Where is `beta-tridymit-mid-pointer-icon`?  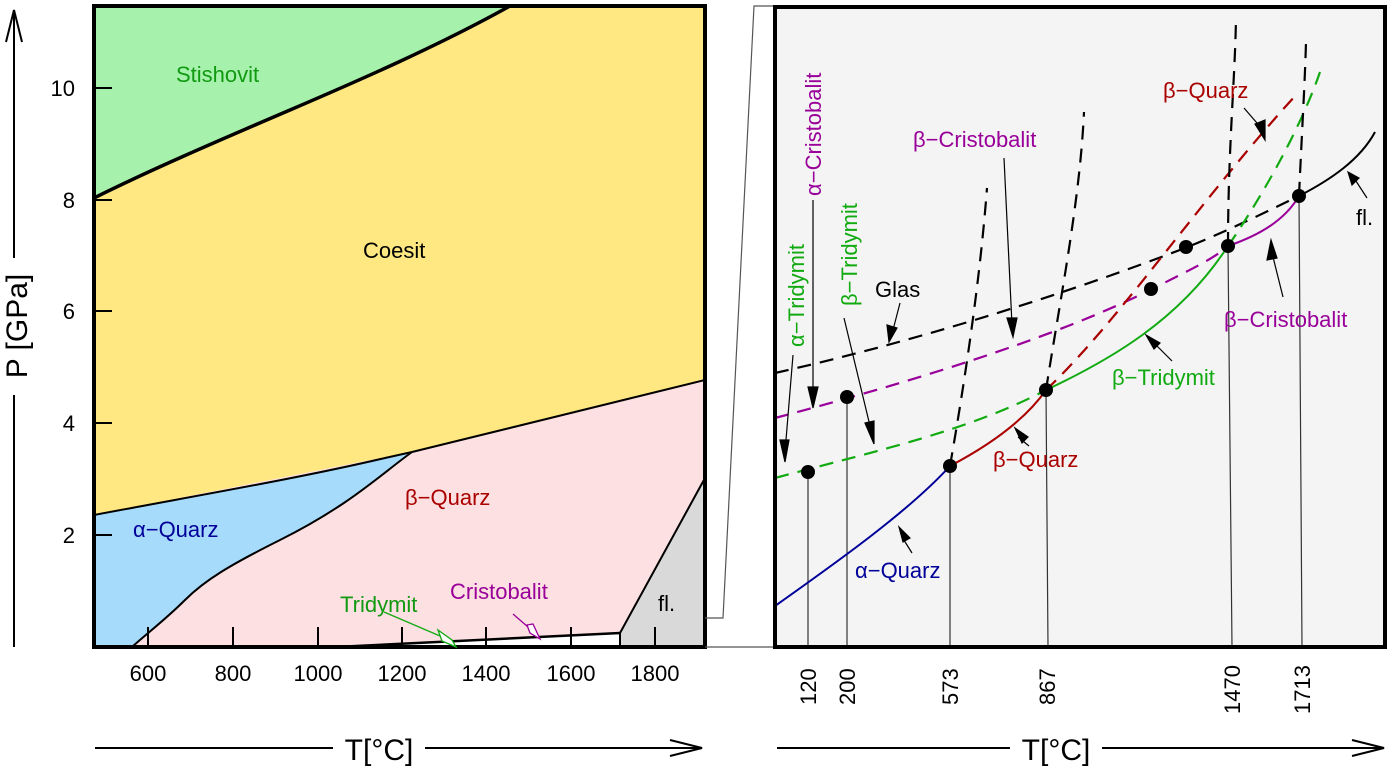
beta-tridymit-mid-pointer-icon is located at coordinates (1158, 347).